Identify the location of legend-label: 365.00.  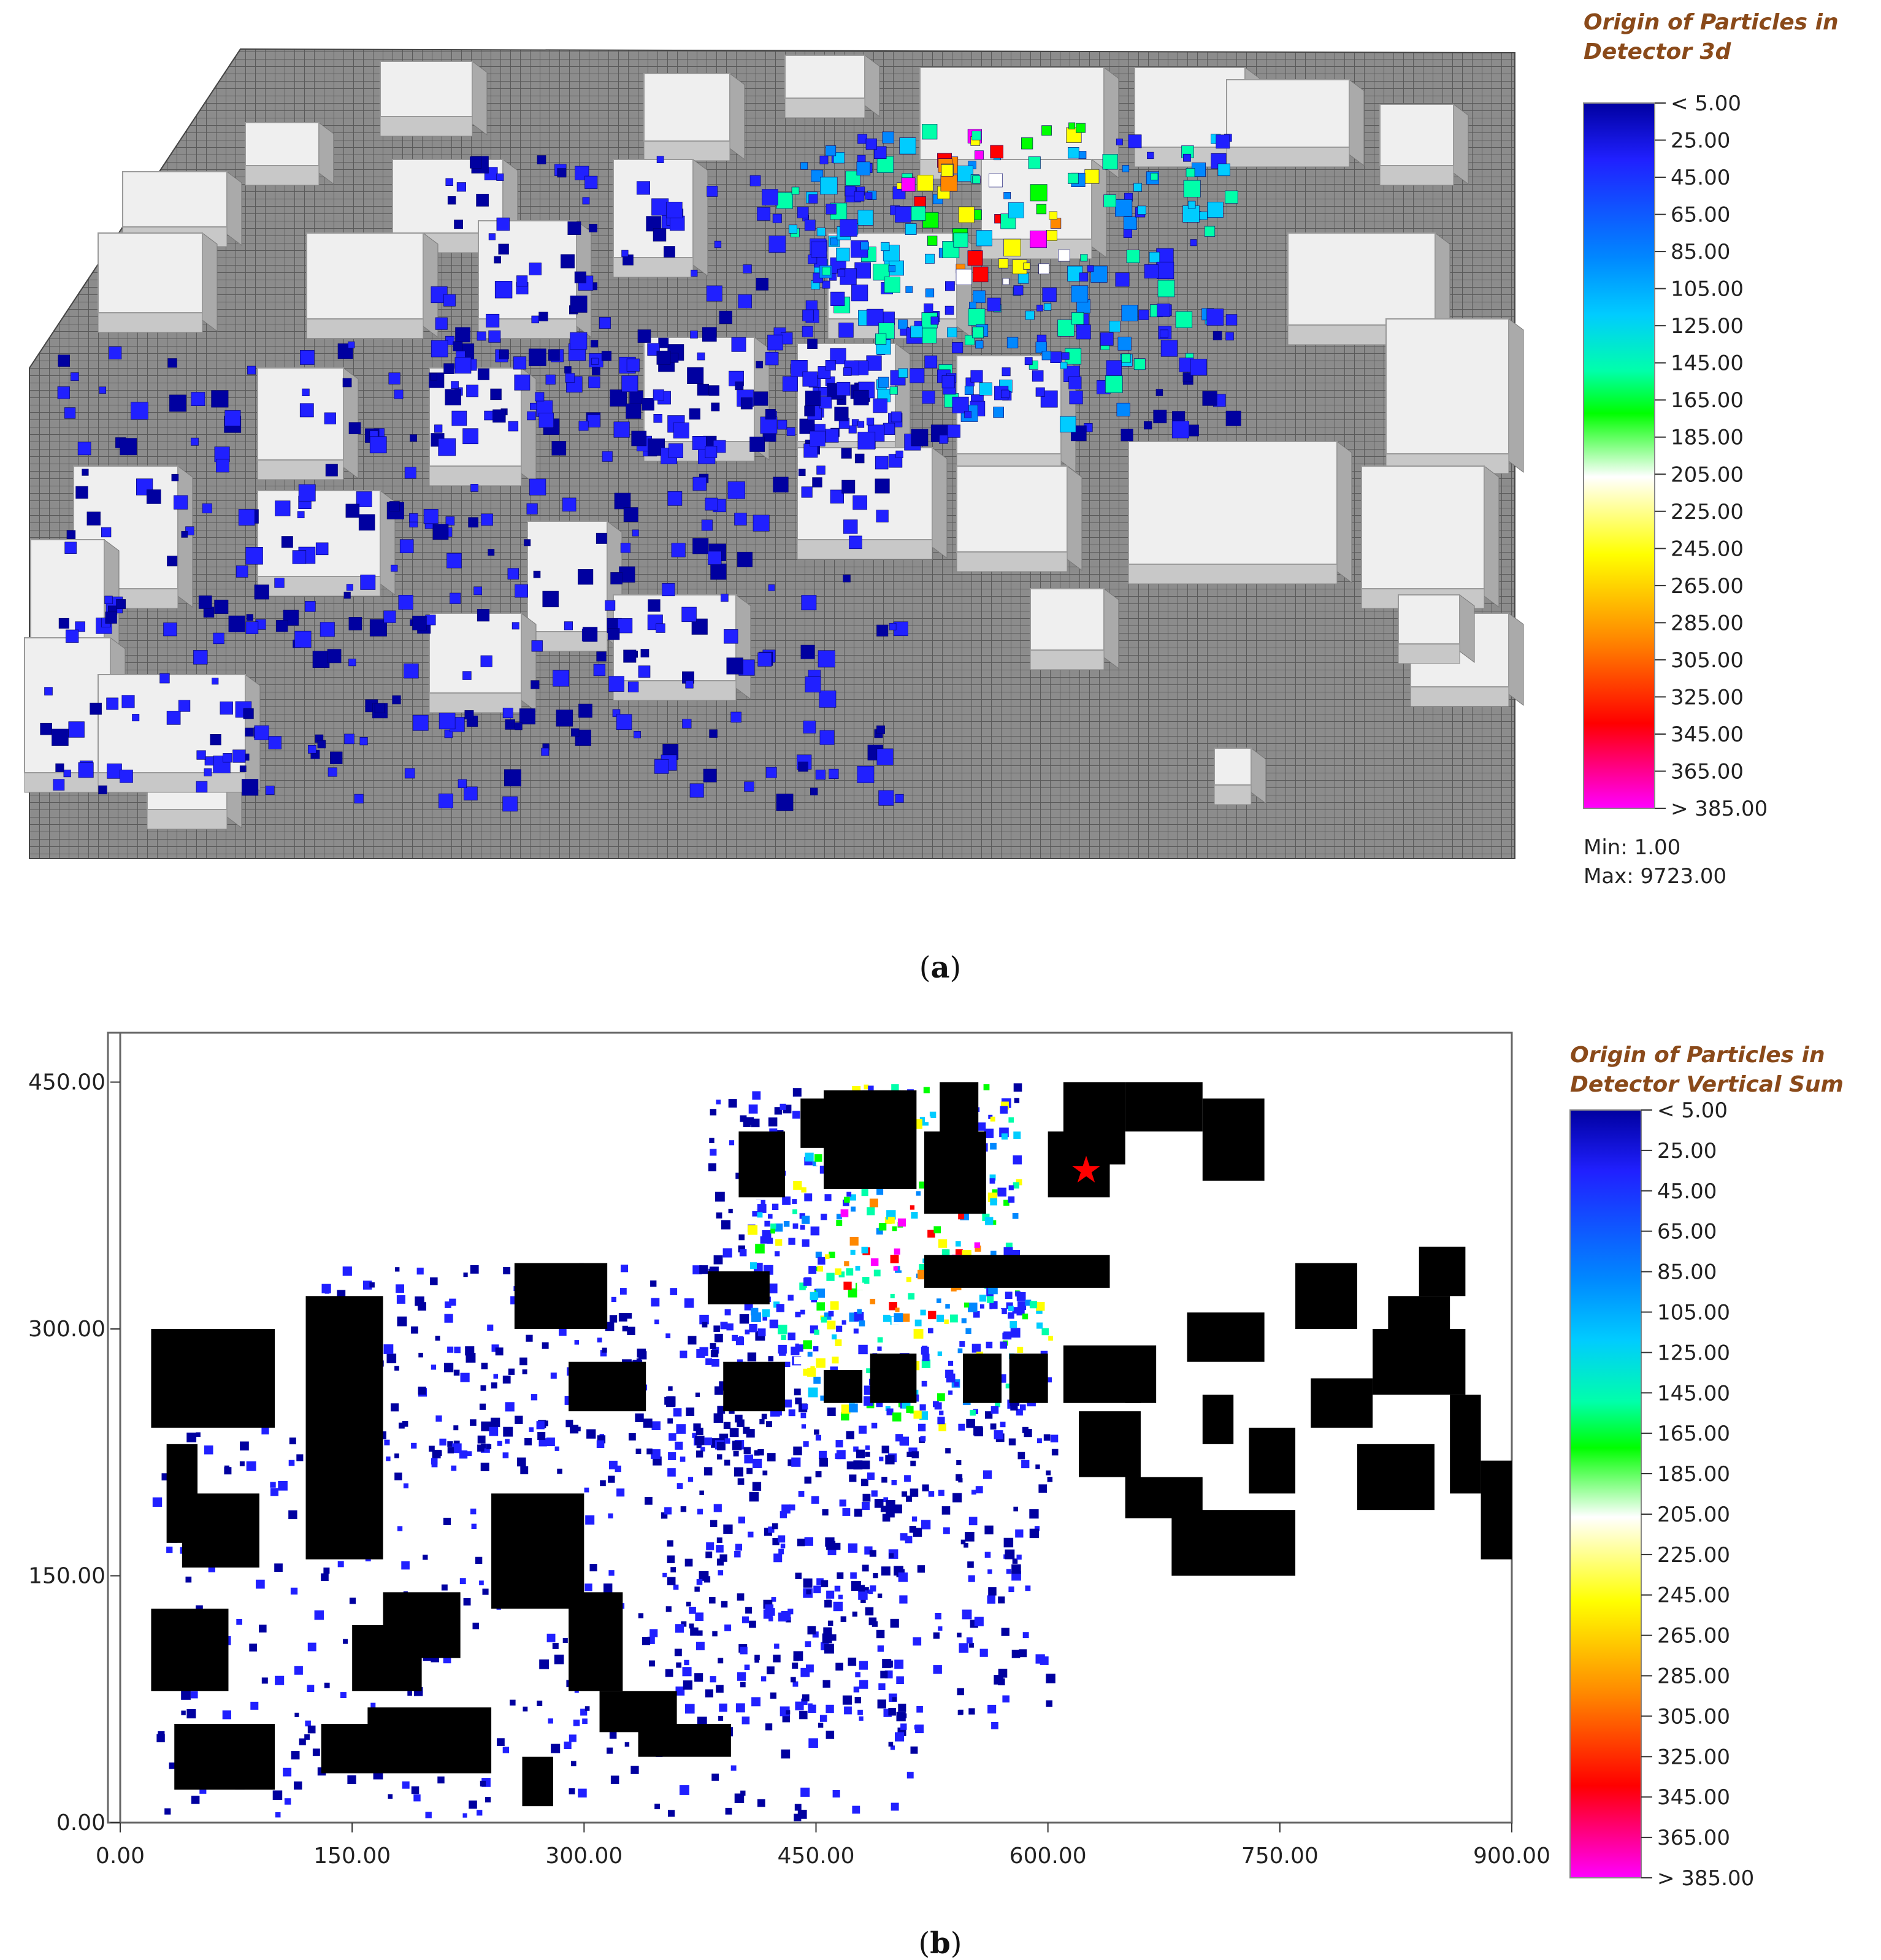
(1693, 1838).